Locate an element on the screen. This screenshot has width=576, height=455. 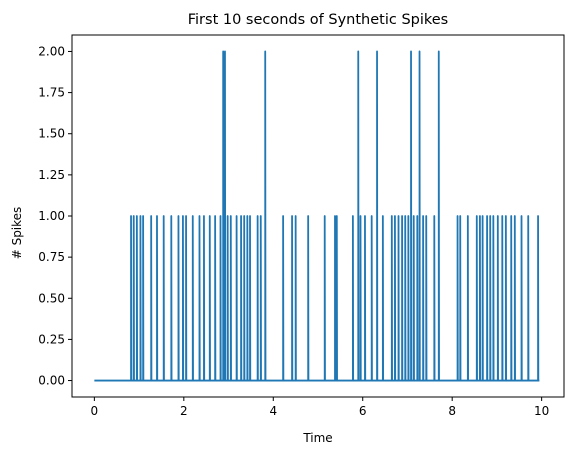
y-axis-label: # Spikes is located at coordinates (17, 233).